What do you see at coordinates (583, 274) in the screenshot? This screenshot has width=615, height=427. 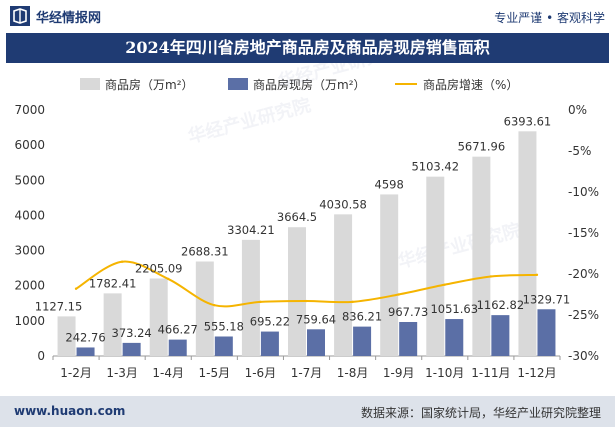 I see `y-right-tick-label: -20%` at bounding box center [583, 274].